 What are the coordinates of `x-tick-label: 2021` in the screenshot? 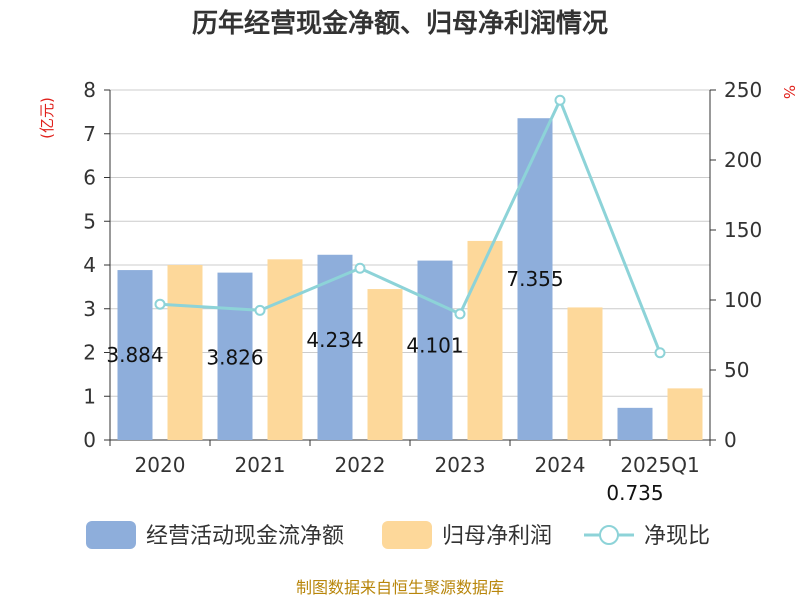 It's located at (260, 465).